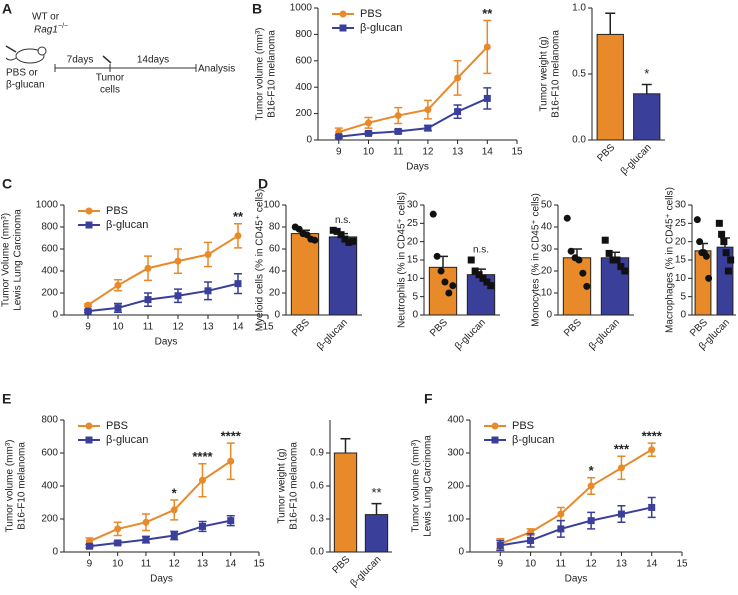 This screenshot has height=595, width=738. I want to click on y-tick-label: 20, so click(681, 241).